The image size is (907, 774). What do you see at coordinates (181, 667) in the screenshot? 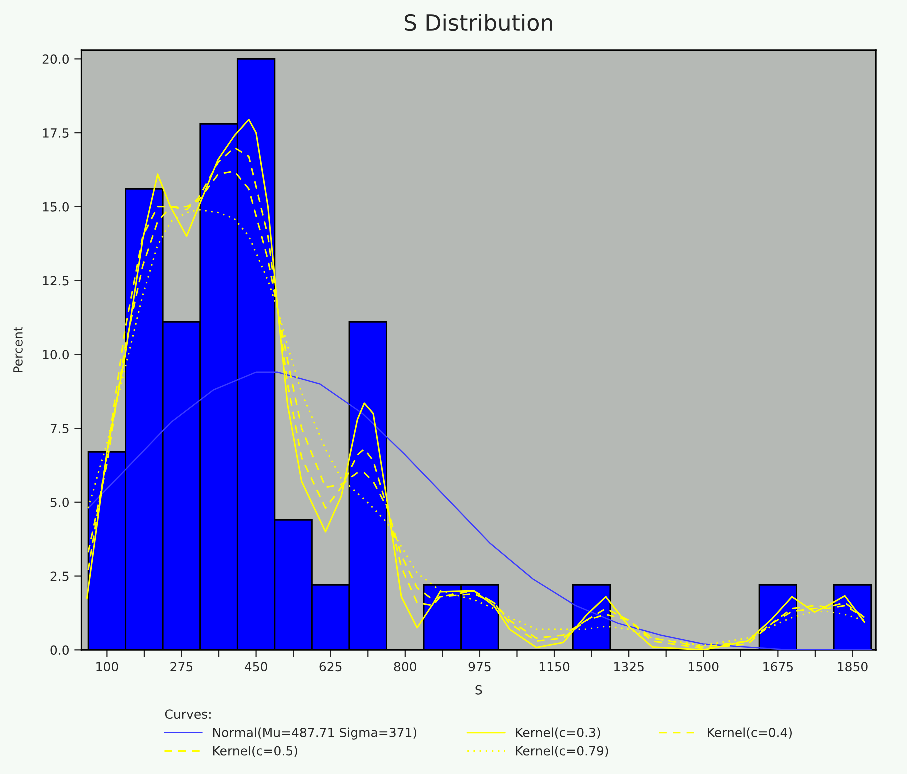
I see `x-tick-label: 275` at bounding box center [181, 667].